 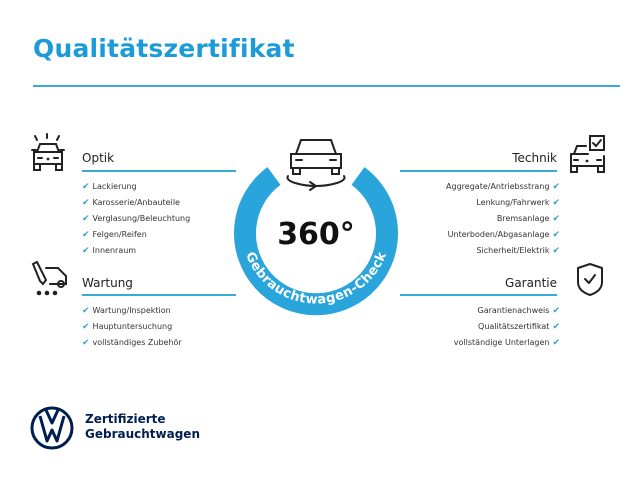 I want to click on footer-brand-text: Zertifizierte Gebrauchtwagen, so click(x=142, y=426).